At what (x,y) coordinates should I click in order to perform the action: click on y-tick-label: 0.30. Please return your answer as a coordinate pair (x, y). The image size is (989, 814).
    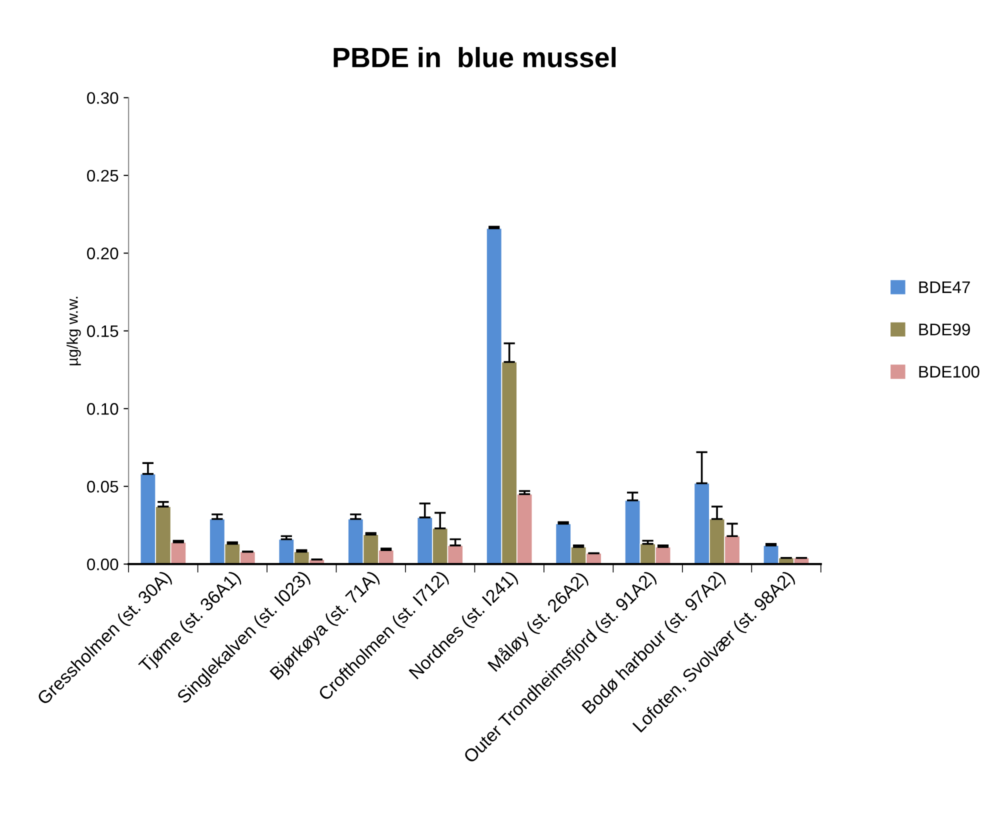
    Looking at the image, I should click on (102, 98).